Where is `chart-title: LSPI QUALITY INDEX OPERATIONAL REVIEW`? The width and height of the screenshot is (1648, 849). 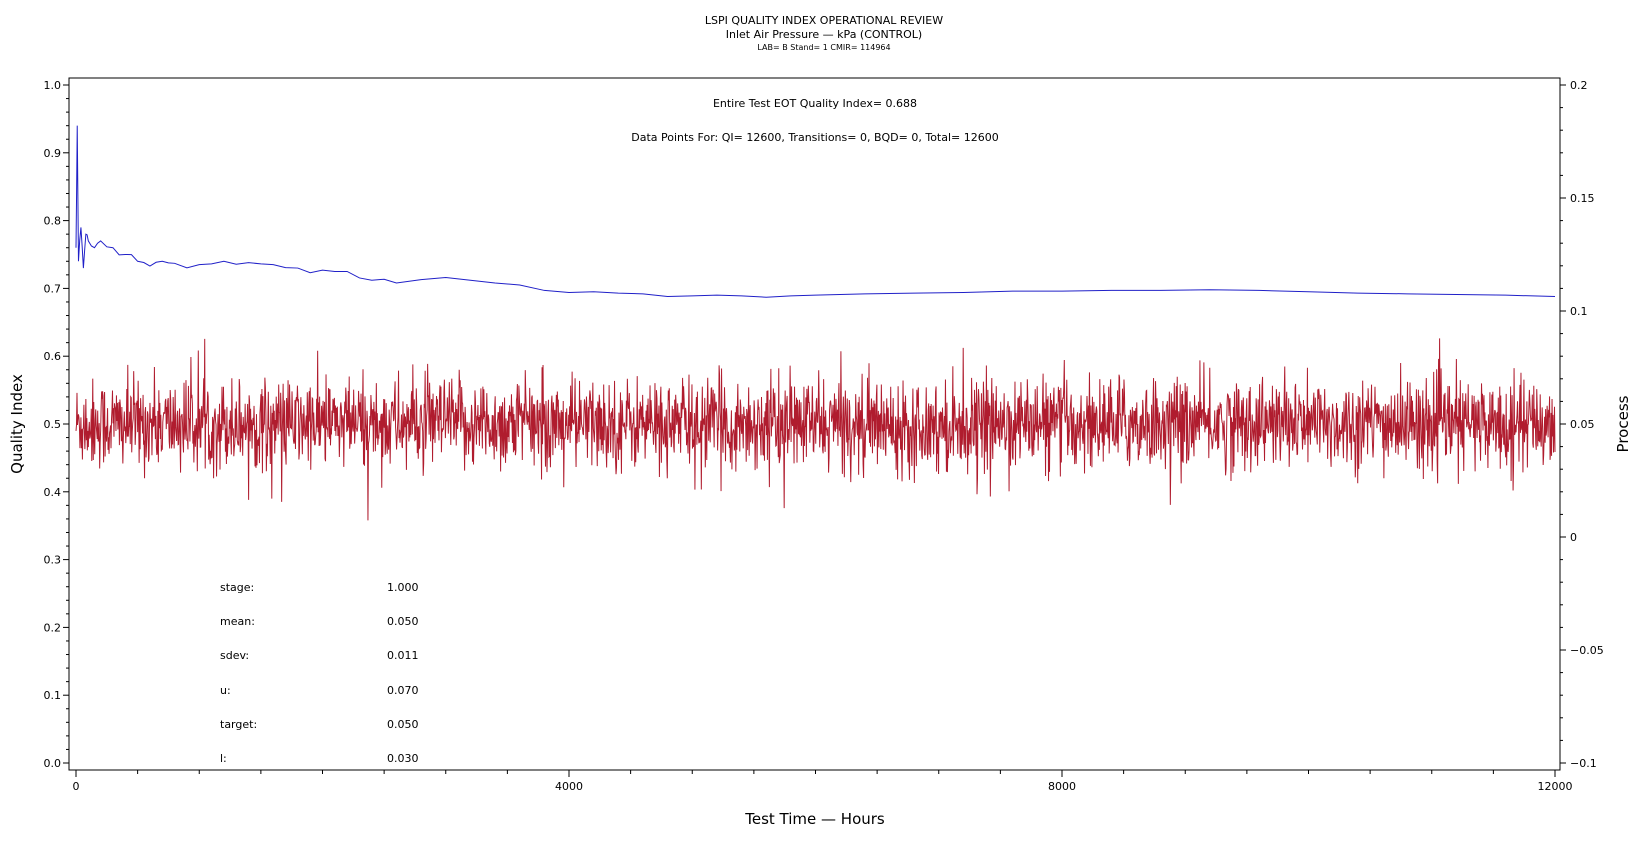
chart-title: LSPI QUALITY INDEX OPERATIONAL REVIEW is located at coordinates (824, 20).